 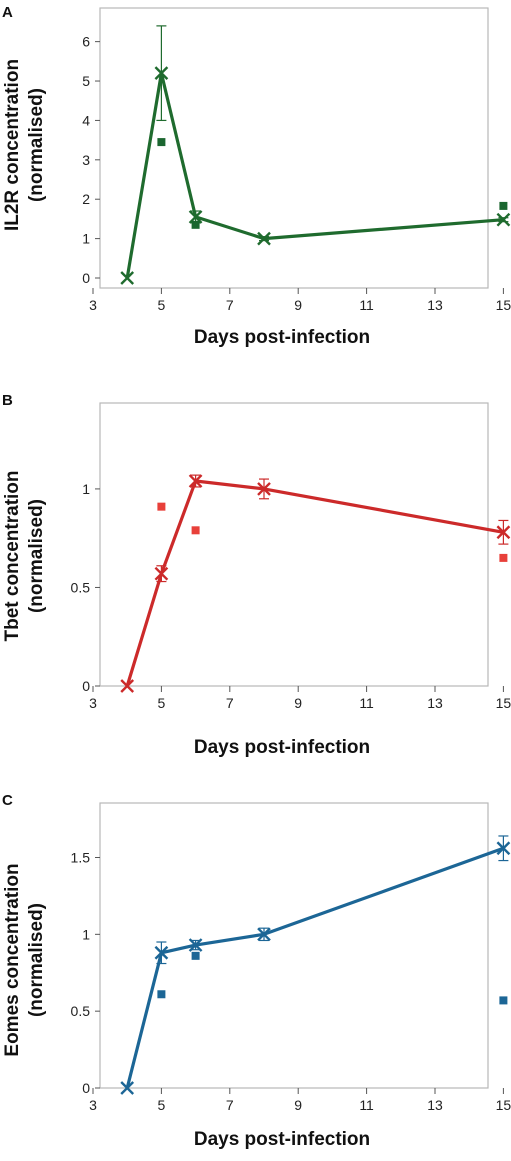 What do you see at coordinates (12, 145) in the screenshot?
I see `y-axis-title-line1: IL2R concentration` at bounding box center [12, 145].